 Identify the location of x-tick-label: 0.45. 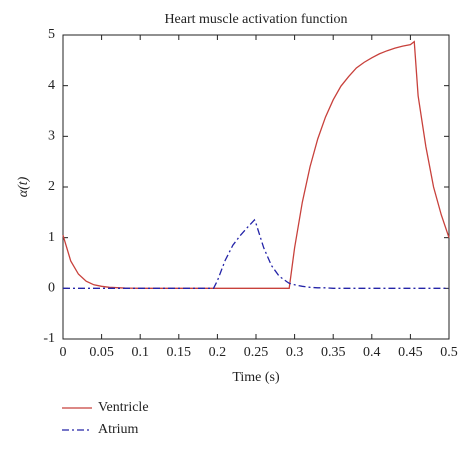
(410, 352).